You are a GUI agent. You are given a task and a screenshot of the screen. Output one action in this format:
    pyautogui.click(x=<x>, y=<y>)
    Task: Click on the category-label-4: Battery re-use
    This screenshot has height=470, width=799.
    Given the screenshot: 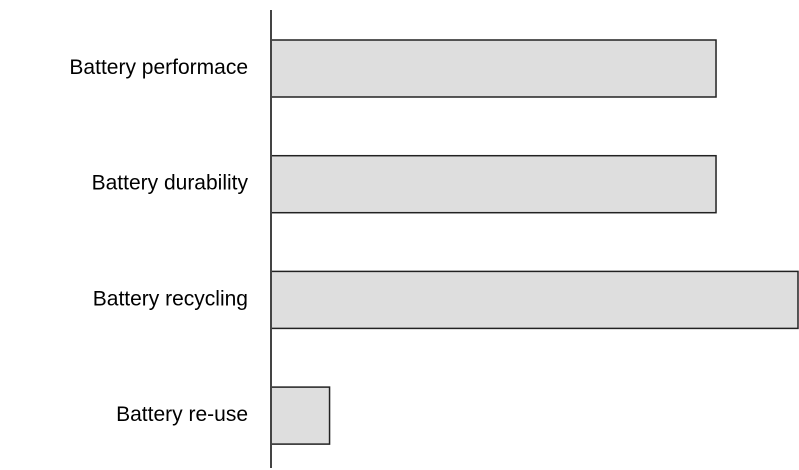 What is the action you would take?
    pyautogui.click(x=182, y=414)
    